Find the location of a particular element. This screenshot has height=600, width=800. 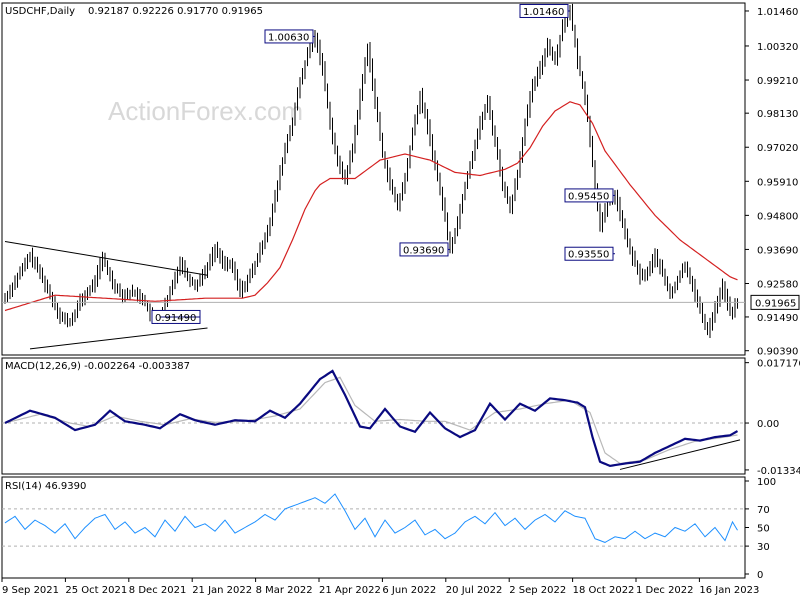

watermark: ActionForex.com is located at coordinates (205, 111).